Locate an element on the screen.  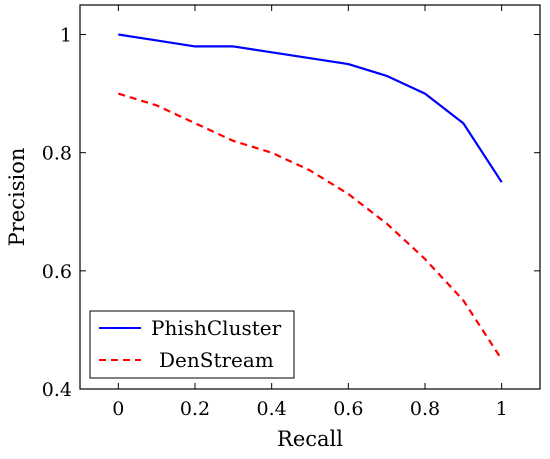
legend: PhishCluster DenStream is located at coordinates (192, 344).